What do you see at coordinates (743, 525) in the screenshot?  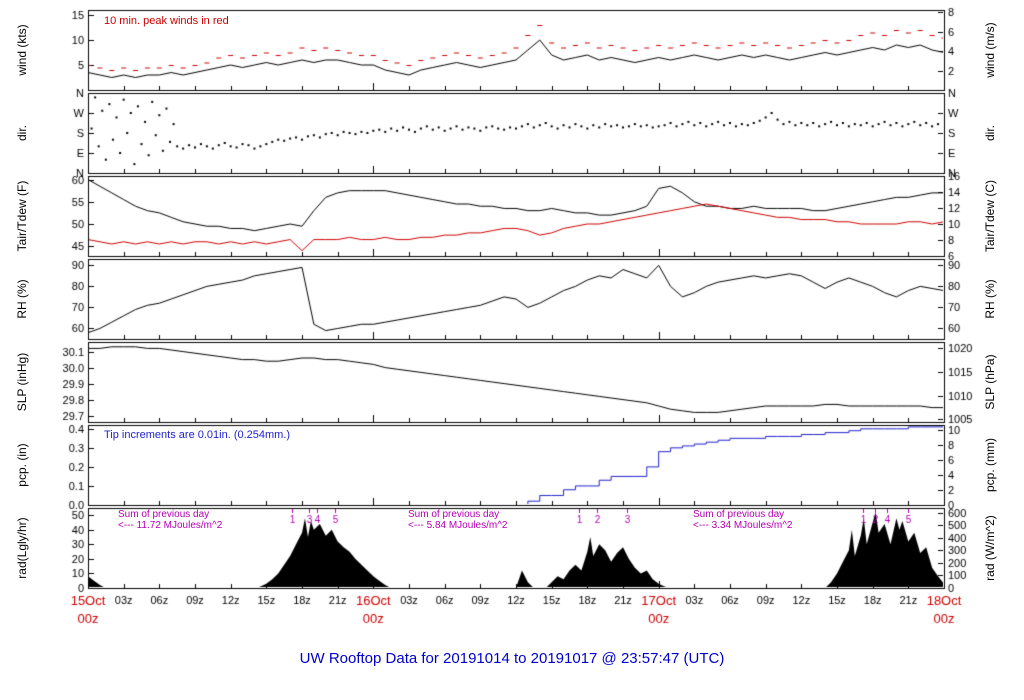 I see `rad-sum-day3-line2: <--- 3.34 MJoules/m^2` at bounding box center [743, 525].